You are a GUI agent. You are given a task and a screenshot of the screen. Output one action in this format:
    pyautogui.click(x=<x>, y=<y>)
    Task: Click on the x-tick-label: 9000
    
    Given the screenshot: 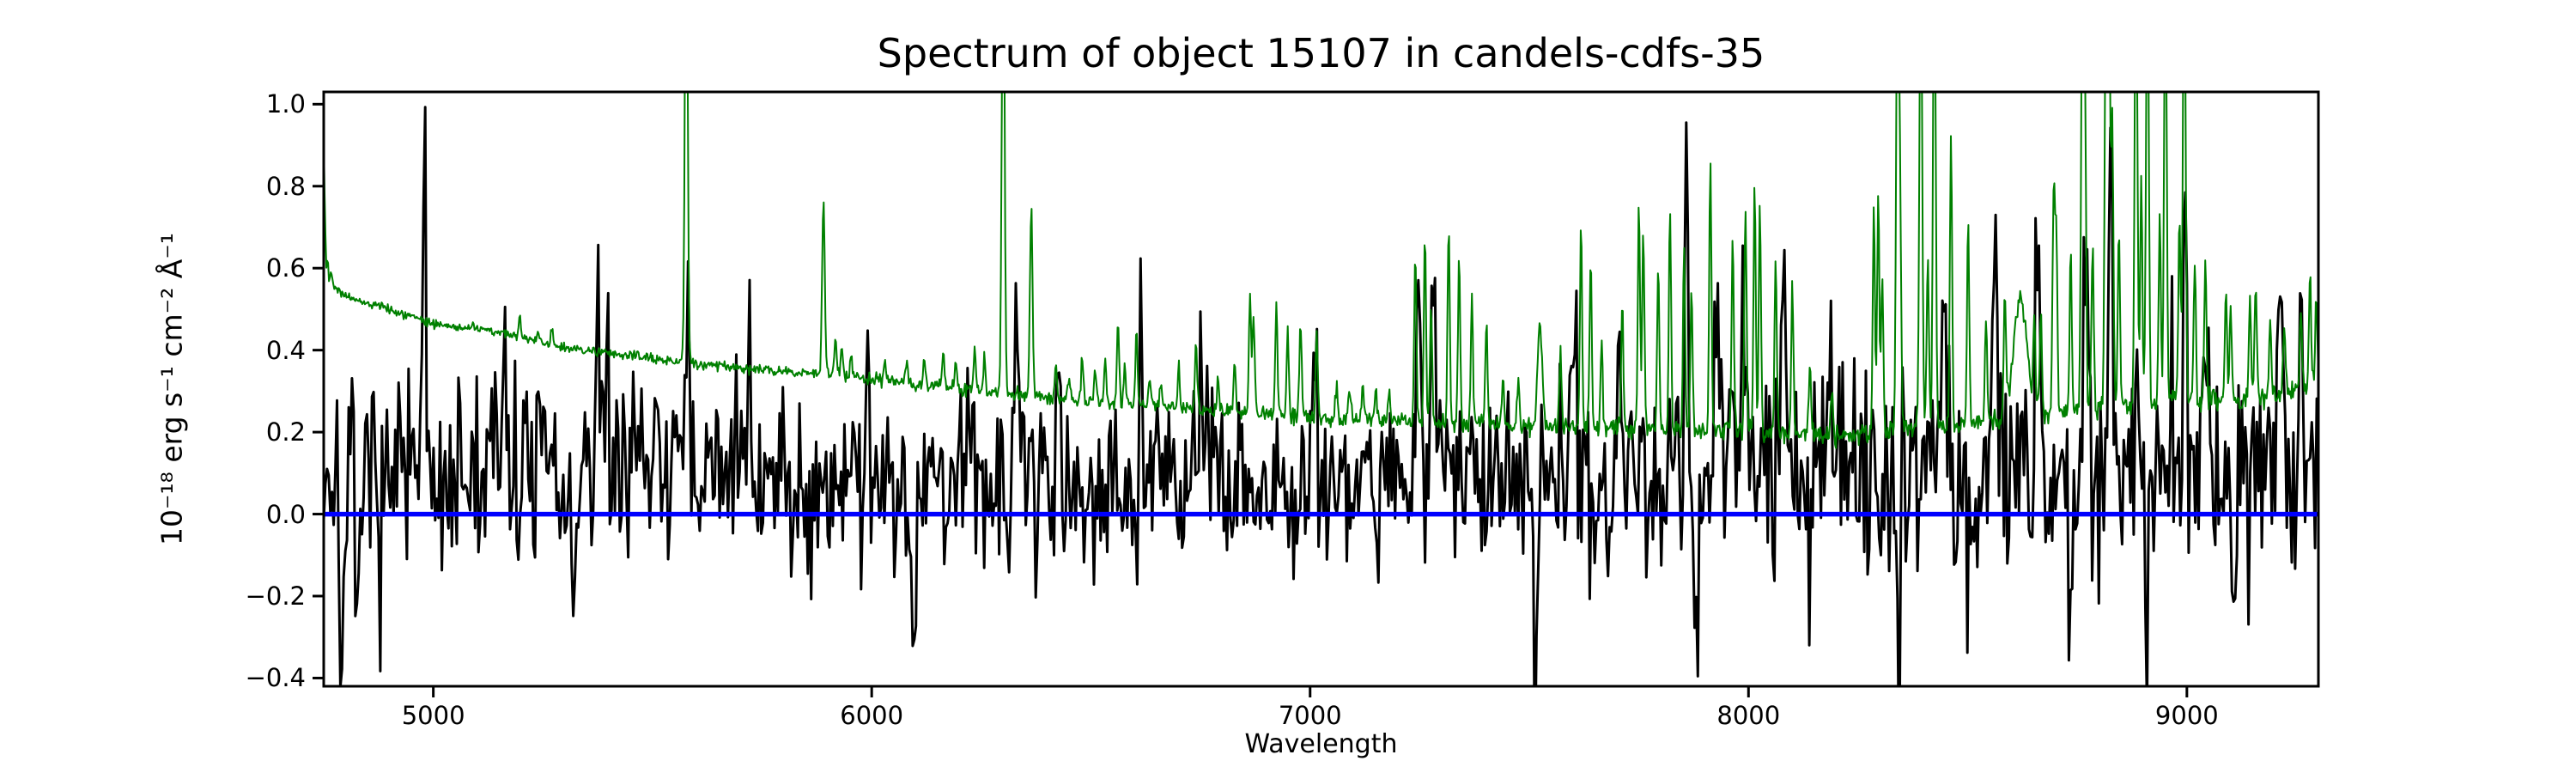 What is the action you would take?
    pyautogui.click(x=2186, y=715)
    